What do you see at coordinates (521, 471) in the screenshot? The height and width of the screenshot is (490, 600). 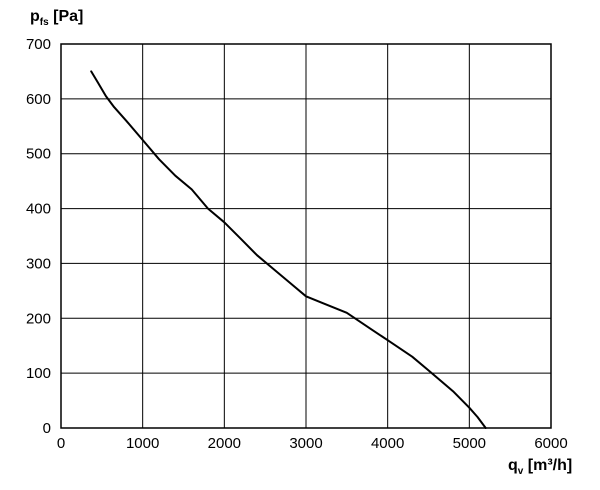 I see `x-axis-title-sub: v` at bounding box center [521, 471].